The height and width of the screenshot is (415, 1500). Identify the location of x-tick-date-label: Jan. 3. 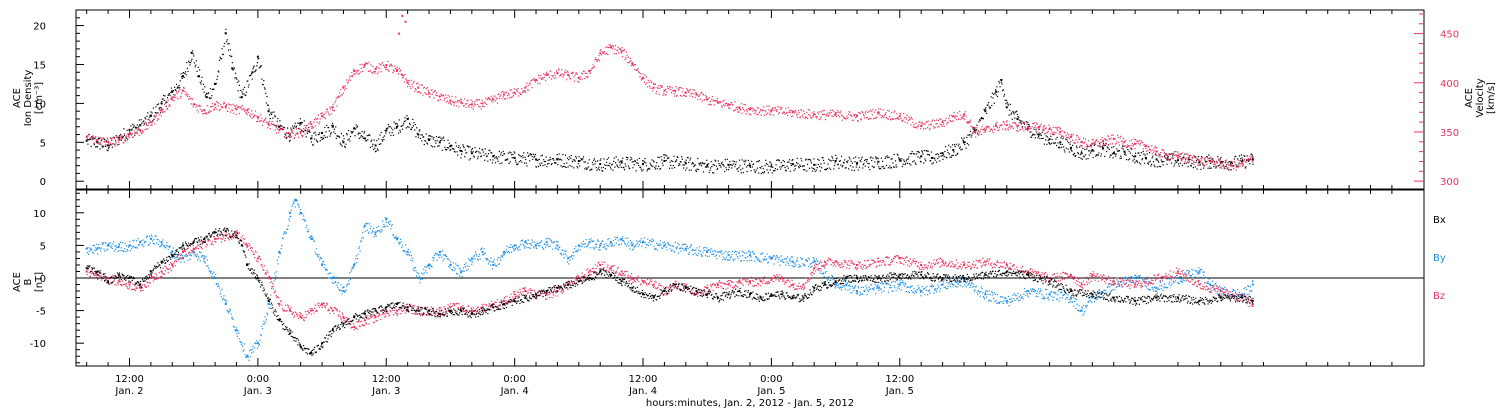
(385, 391).